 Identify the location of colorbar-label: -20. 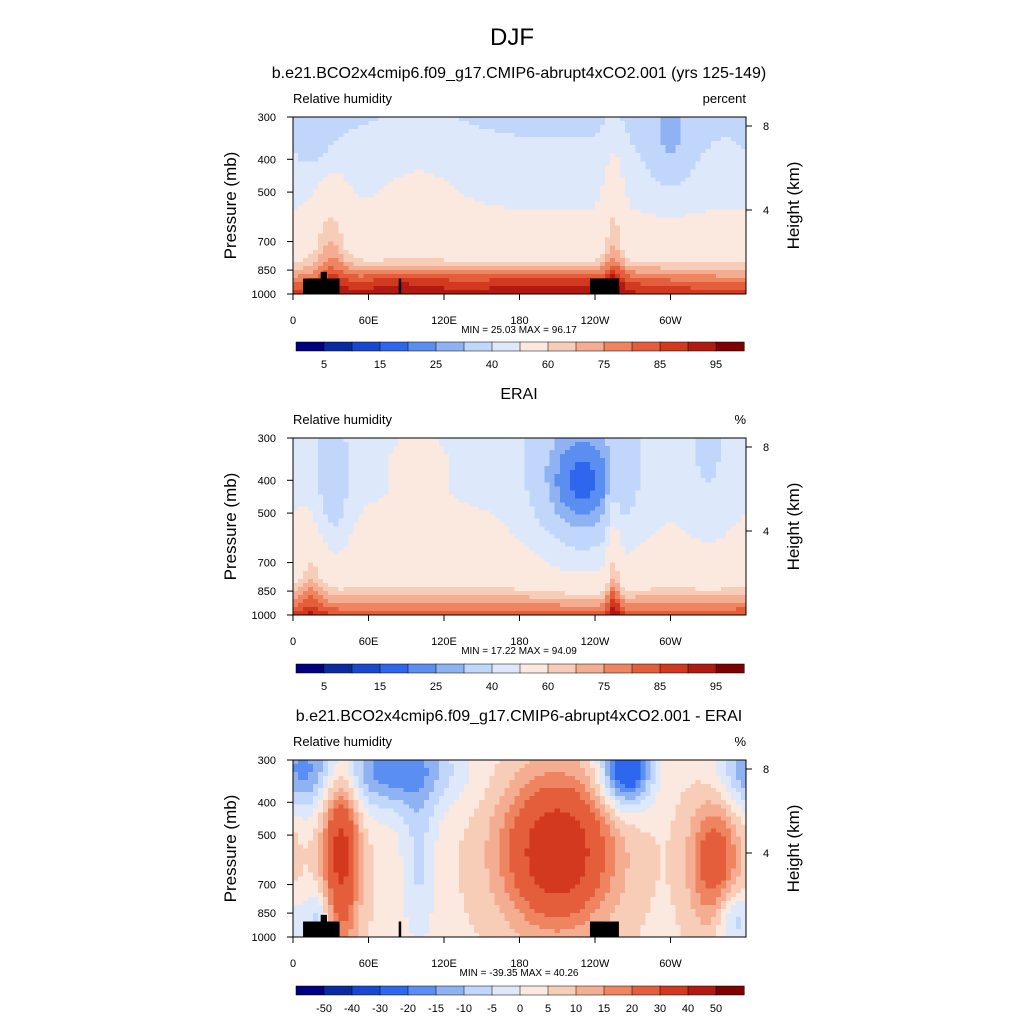
(408, 1009).